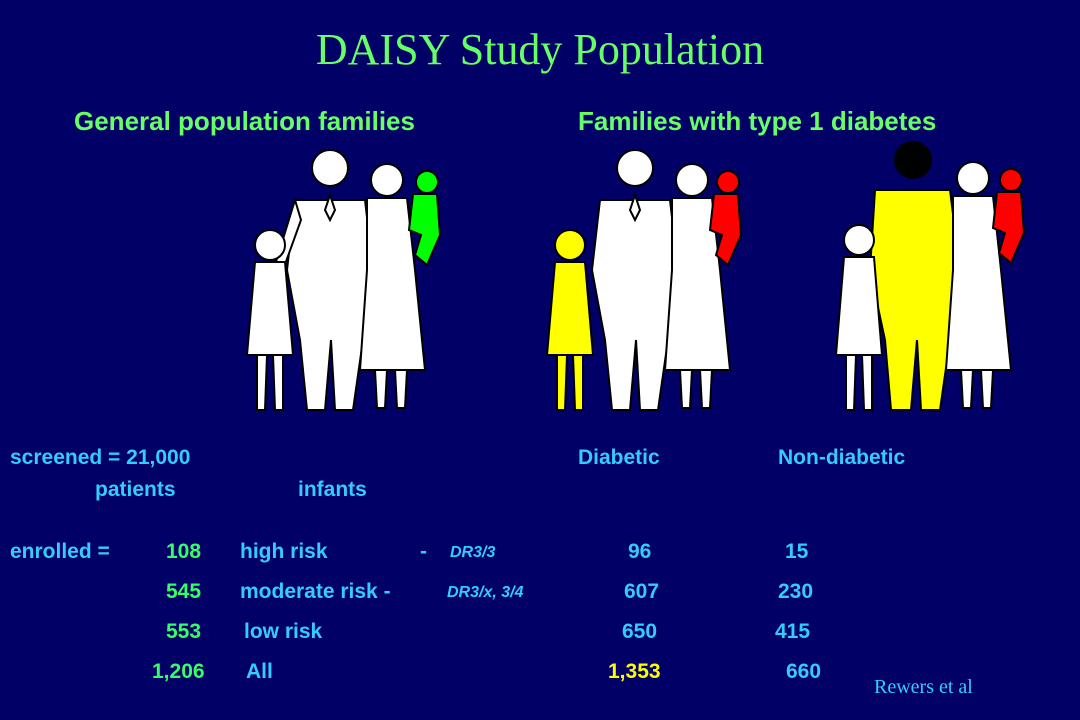  Describe the element at coordinates (642, 591) in the screenshot. I see `diabetic-moderate-risk-count: 607` at that location.